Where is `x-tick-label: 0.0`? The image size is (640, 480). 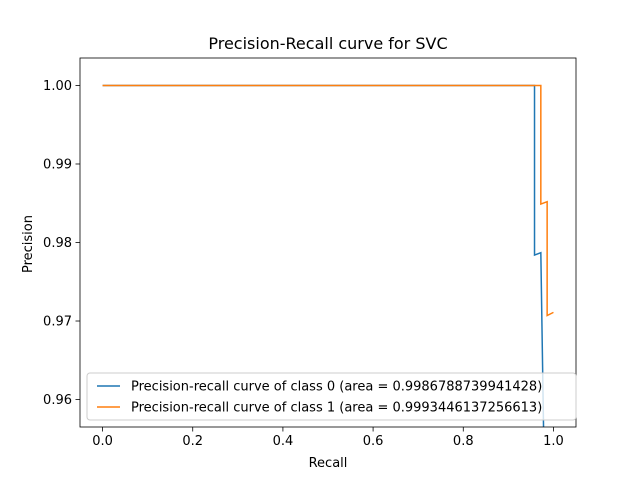 x-tick-label: 0.0 is located at coordinates (102, 441).